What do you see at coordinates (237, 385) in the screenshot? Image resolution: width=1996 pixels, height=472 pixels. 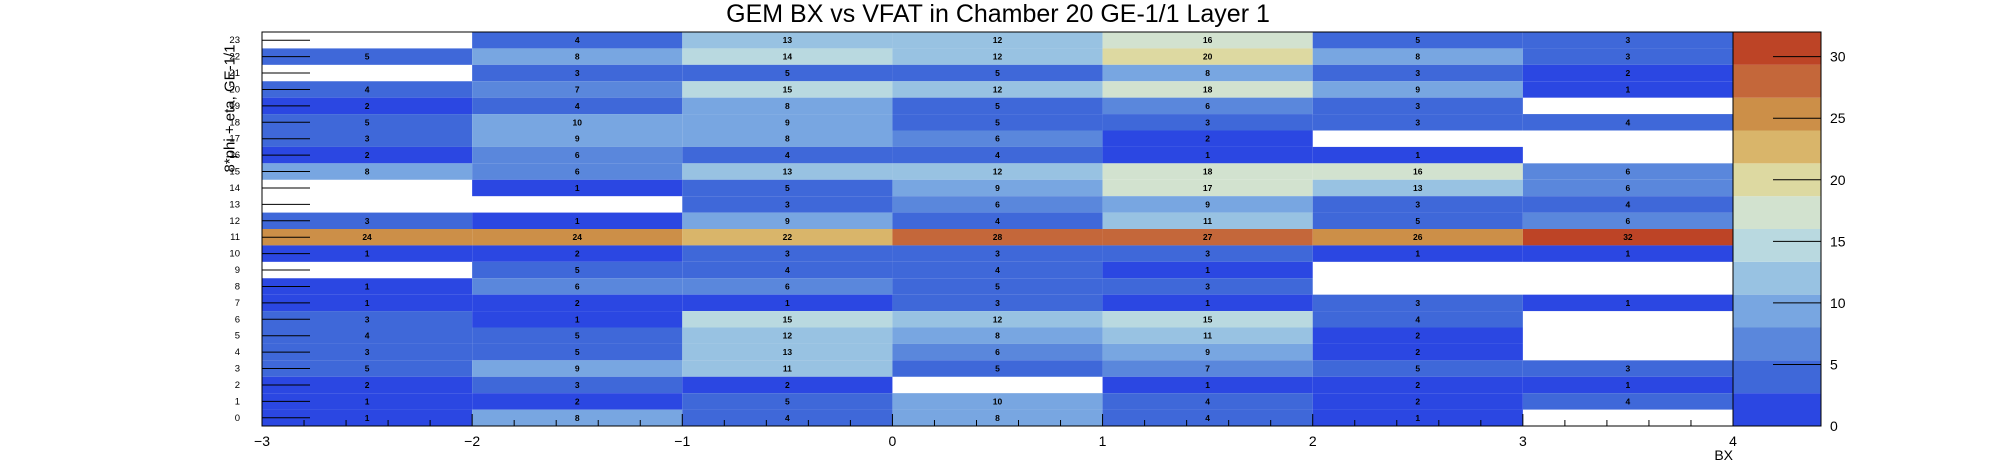 I see `y-tick-label: 2` at bounding box center [237, 385].